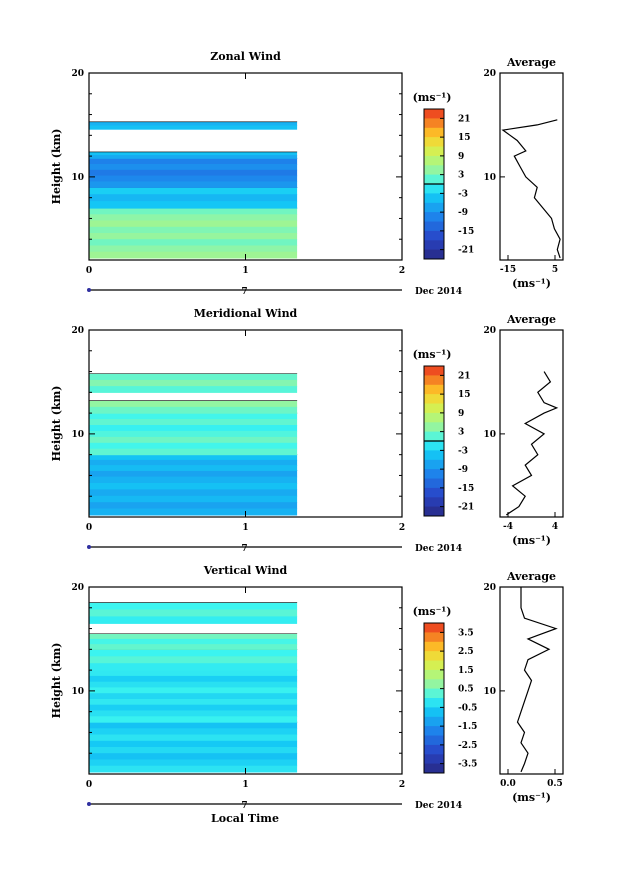 Image resolution: width=619 pixels, height=872 pixels. I want to click on vertical-y-tick-label: 20, so click(77, 588).